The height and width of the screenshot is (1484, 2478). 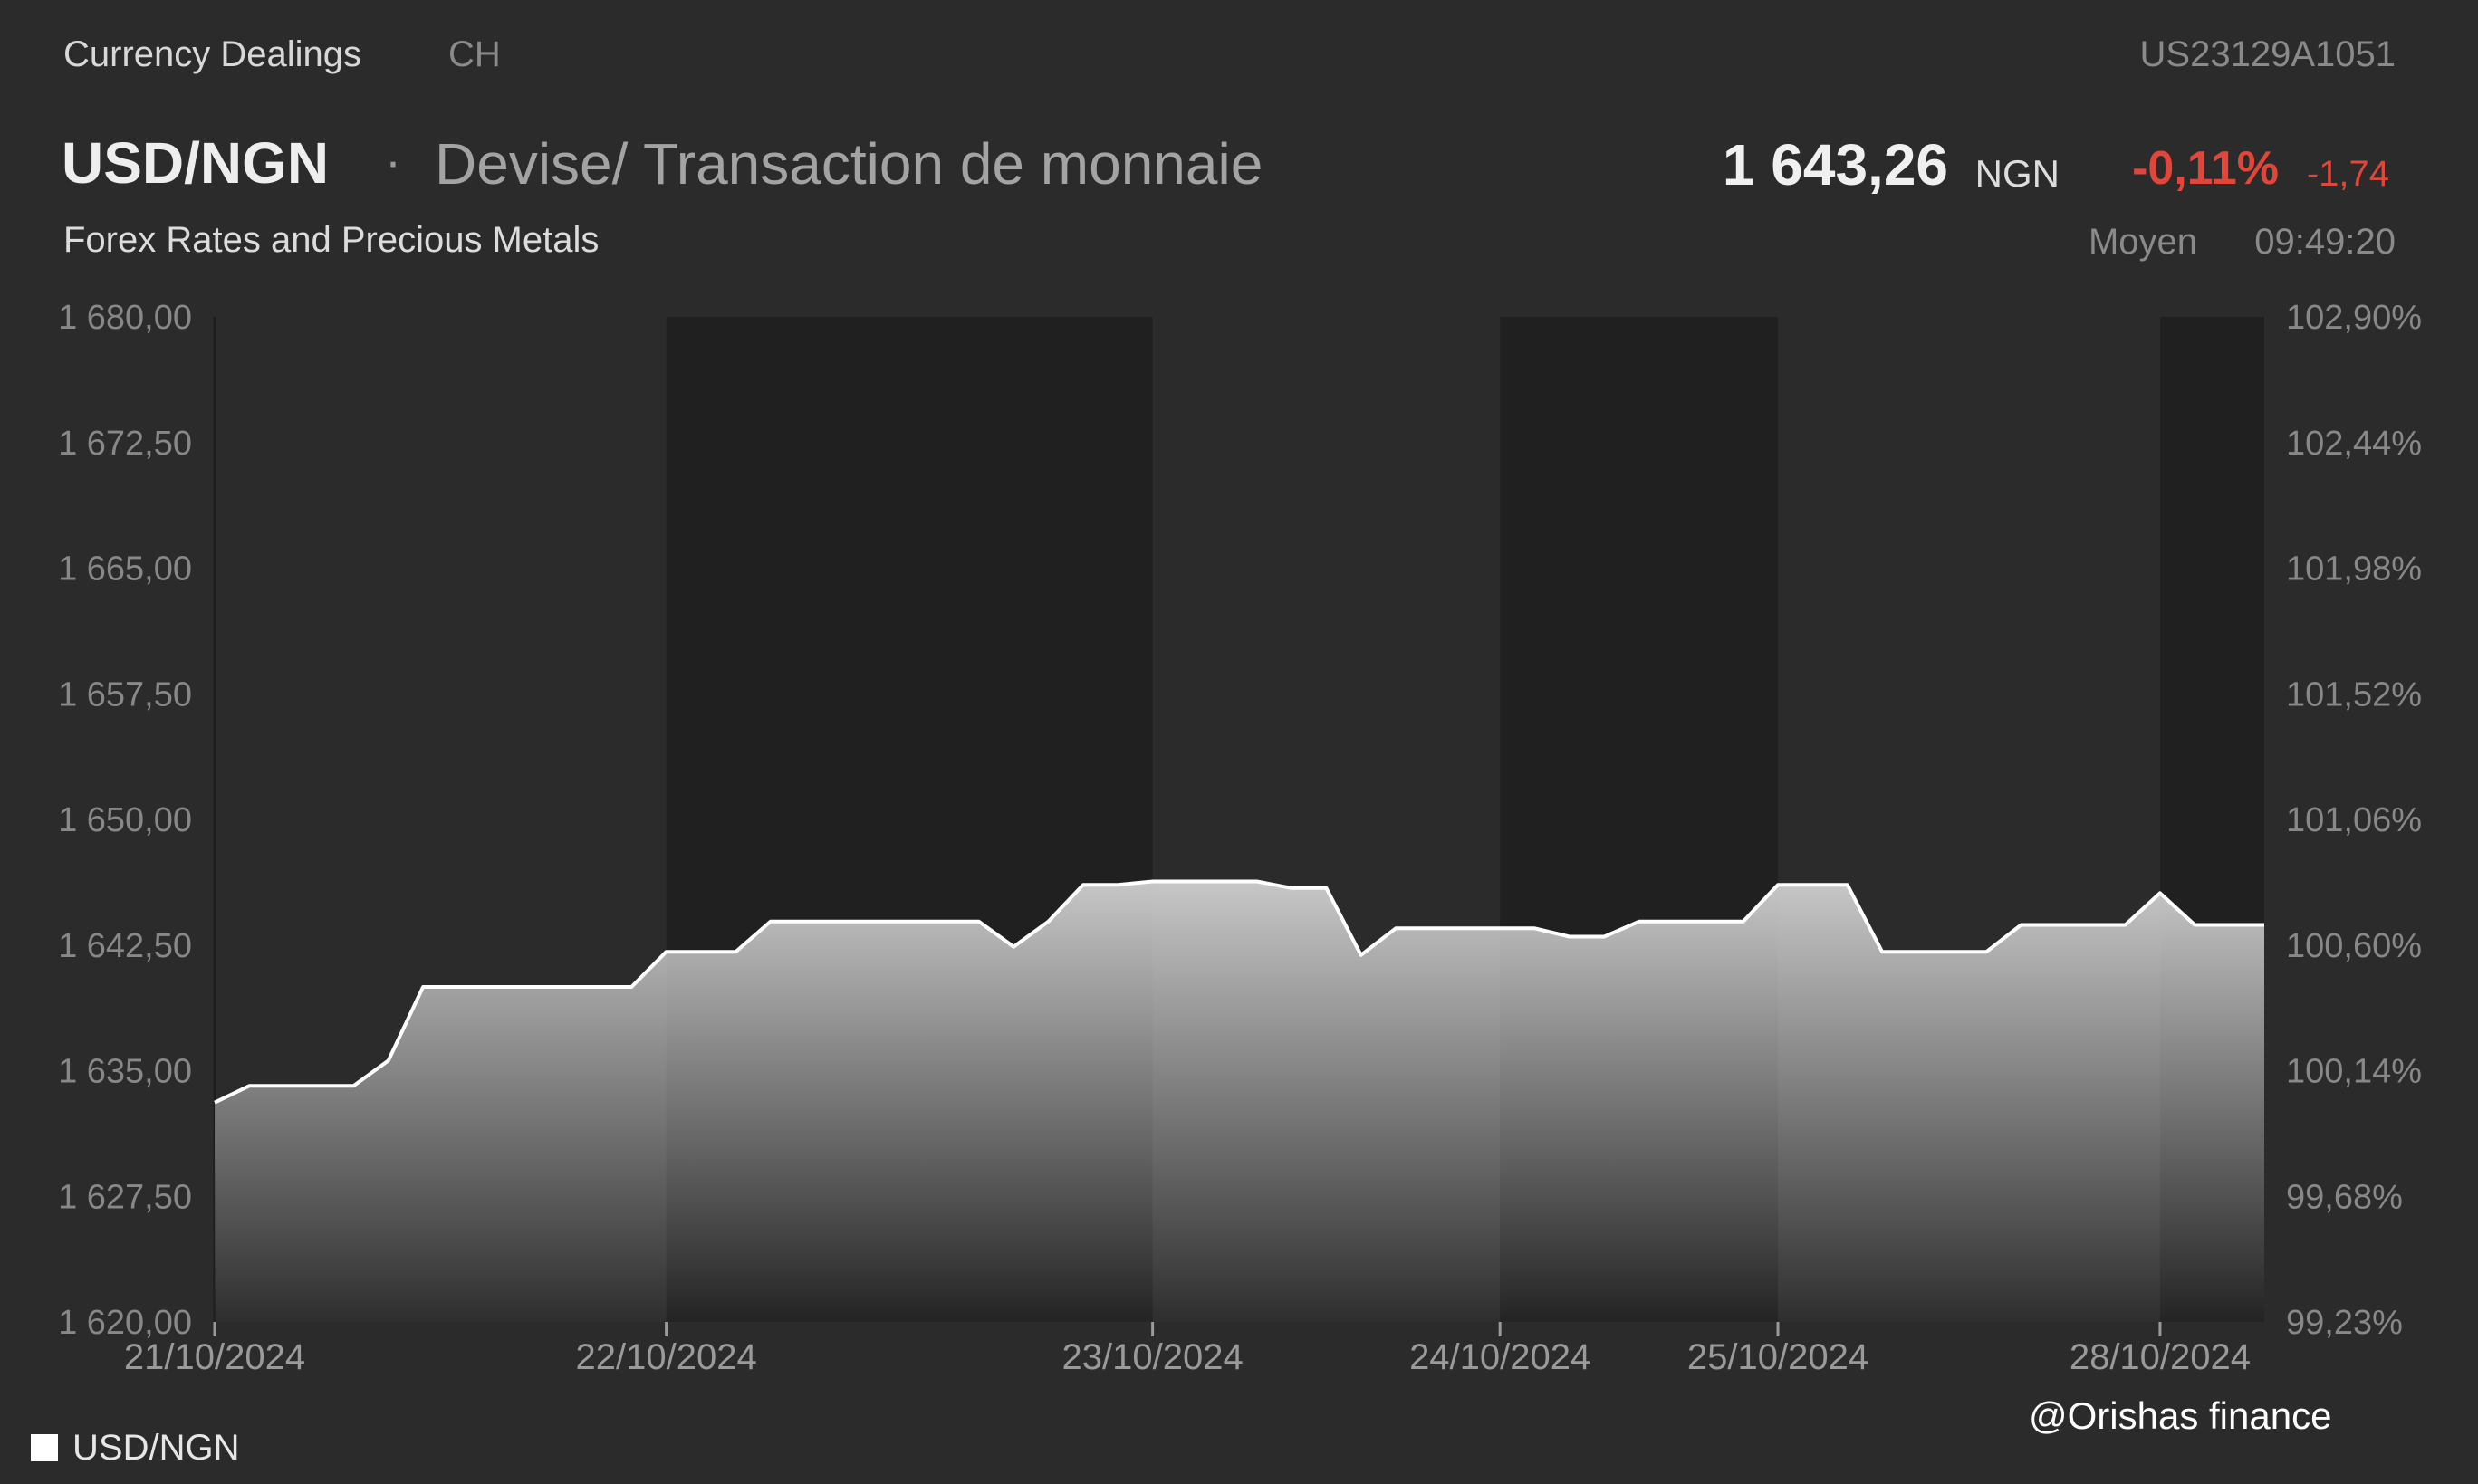 What do you see at coordinates (666, 1357) in the screenshot?
I see `x-tick-label: 22/10/2024` at bounding box center [666, 1357].